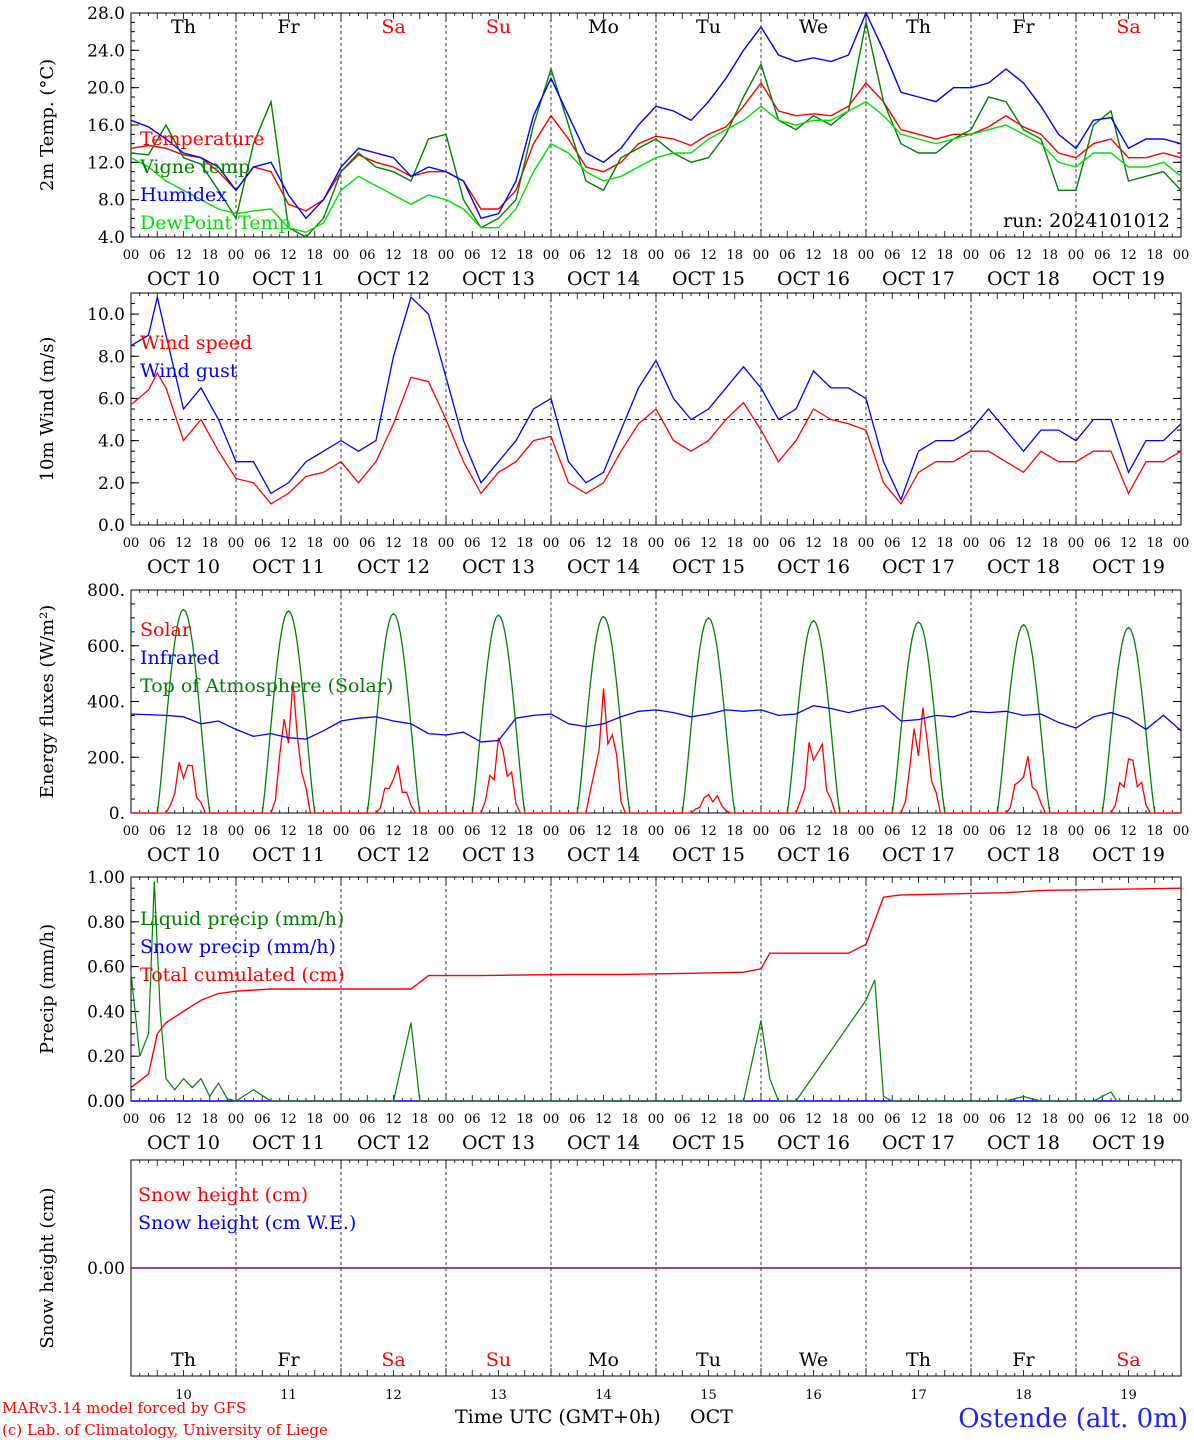 The width and height of the screenshot is (1194, 1440). I want to click on day-abbr: Tu, so click(708, 1360).